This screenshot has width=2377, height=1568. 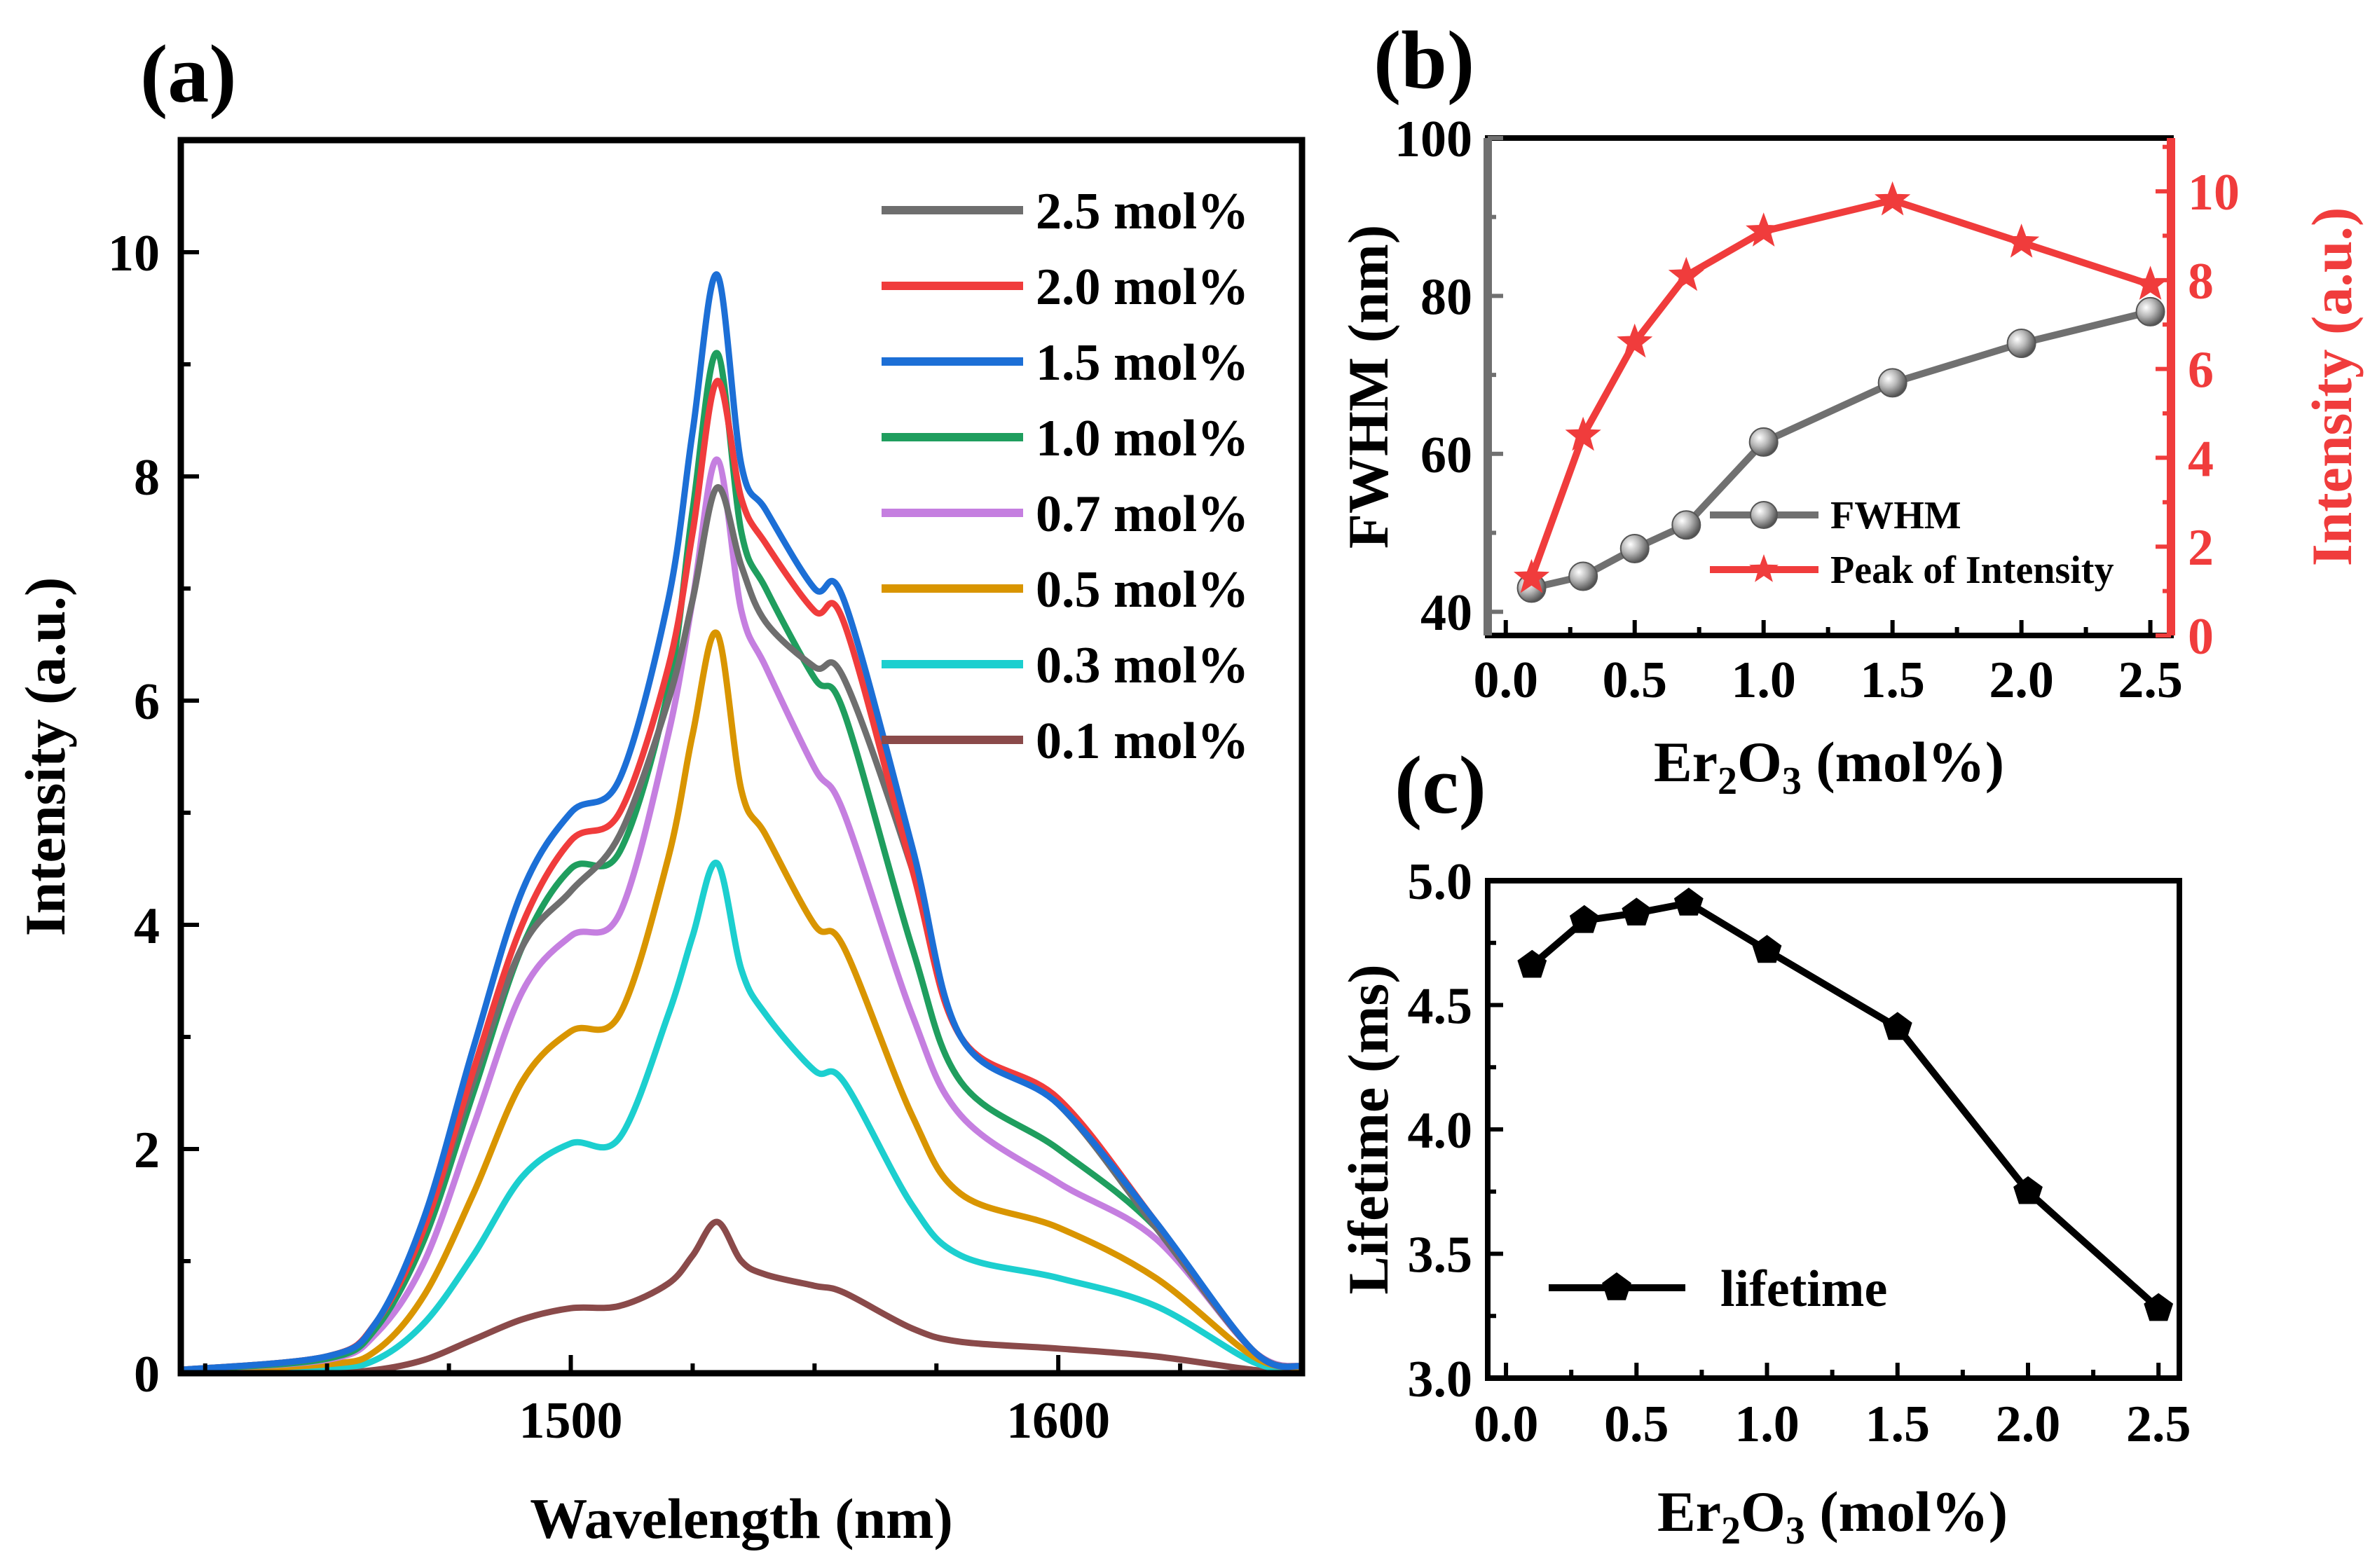 What do you see at coordinates (1832, 1408) in the screenshot?
I see `panel-c-x-ticks: 0.0 0.5 1.0 1.5 2.0 2.5` at bounding box center [1832, 1408].